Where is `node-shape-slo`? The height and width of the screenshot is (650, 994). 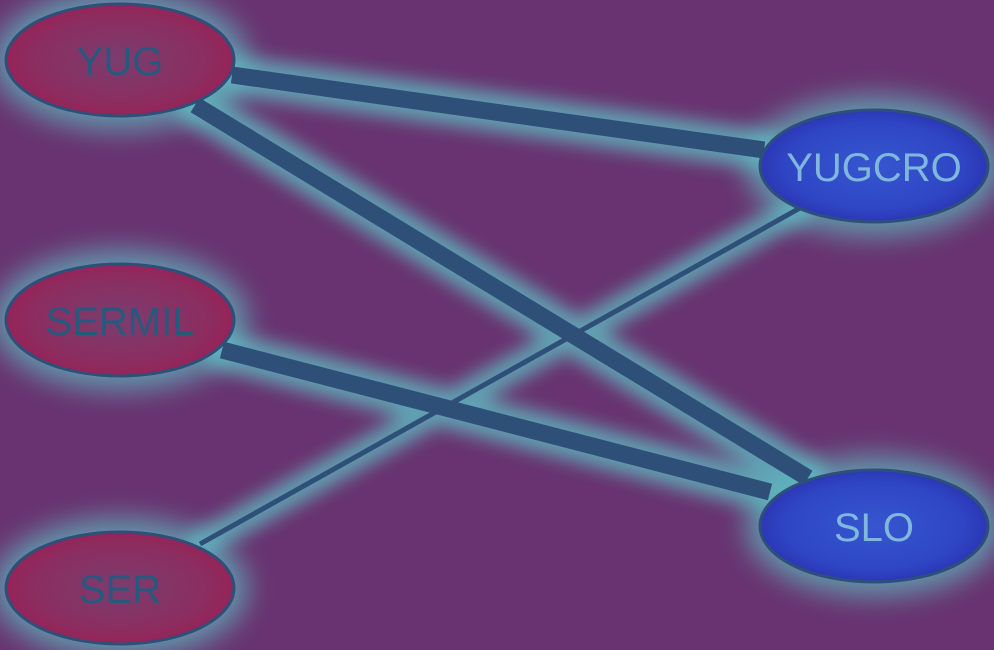 node-shape-slo is located at coordinates (874, 526).